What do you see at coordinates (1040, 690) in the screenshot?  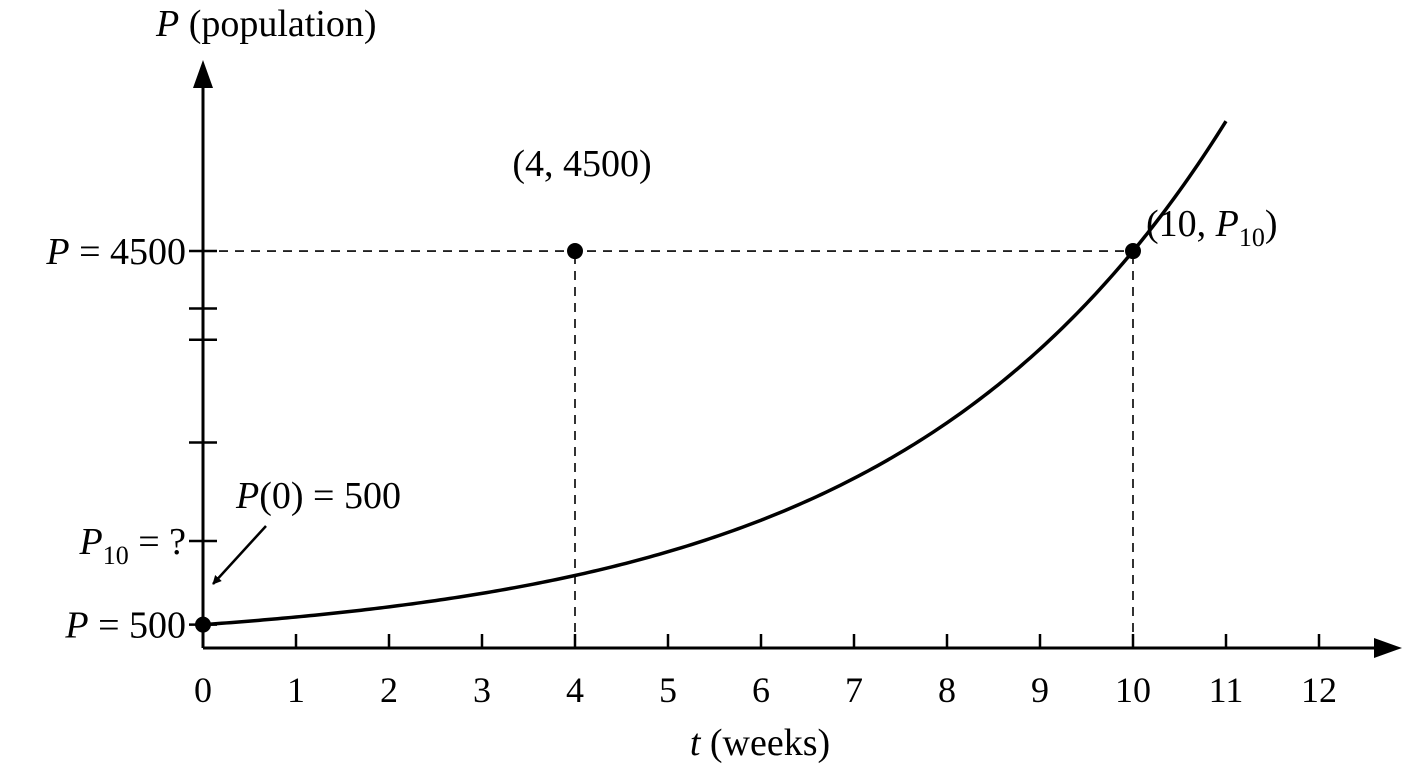 I see `x-tick-label: 9` at bounding box center [1040, 690].